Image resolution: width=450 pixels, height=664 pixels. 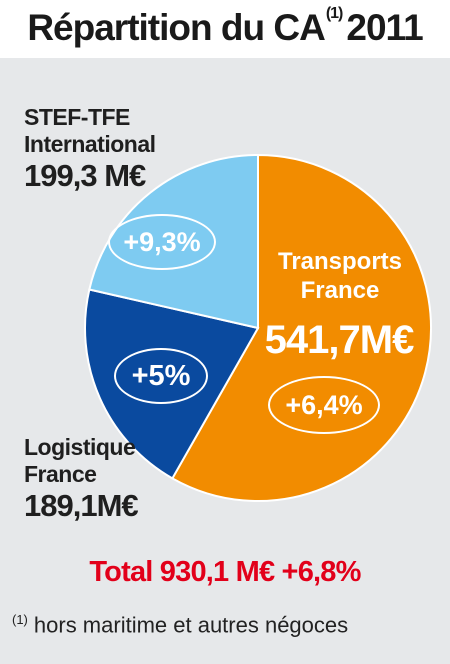 I want to click on title-year: 2011, so click(x=384, y=27).